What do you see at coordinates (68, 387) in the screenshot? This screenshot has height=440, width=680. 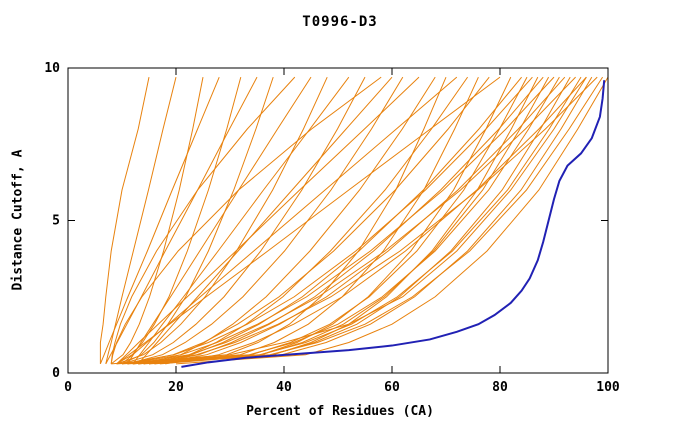 I see `x-tick-label: 0` at bounding box center [68, 387].